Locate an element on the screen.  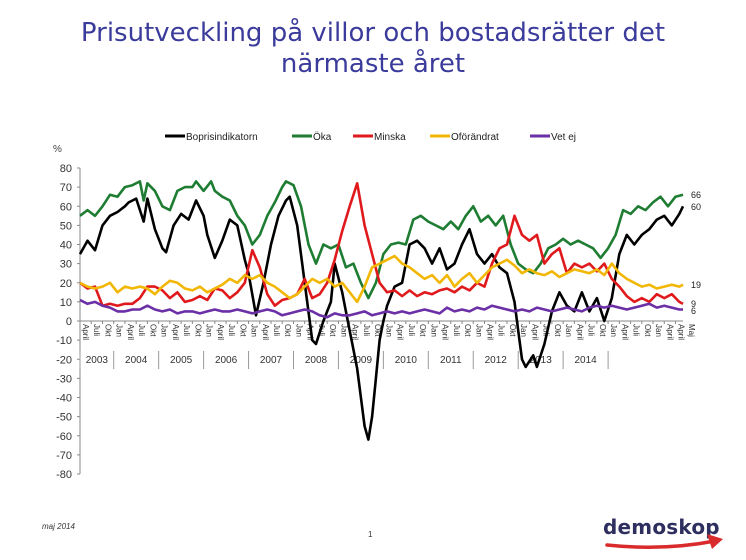
y-tick-label: -40 is located at coordinates (64, 399).